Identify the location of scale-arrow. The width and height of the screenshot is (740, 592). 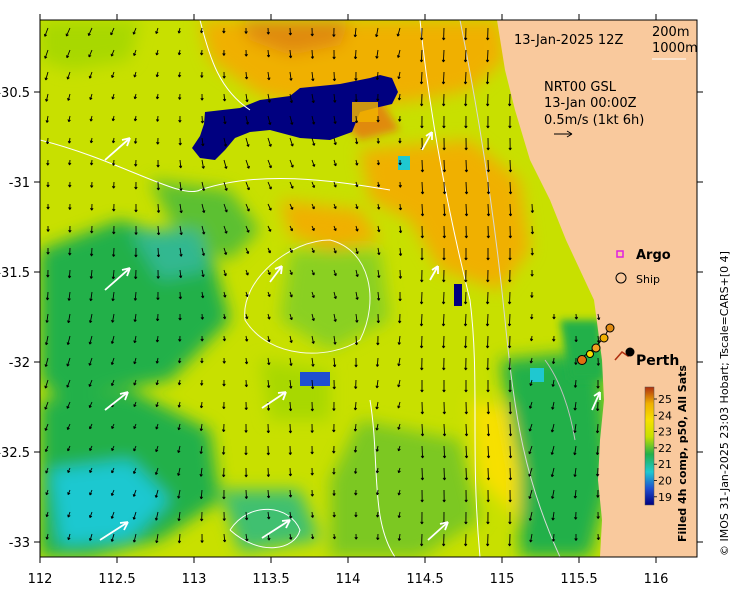
(563, 134).